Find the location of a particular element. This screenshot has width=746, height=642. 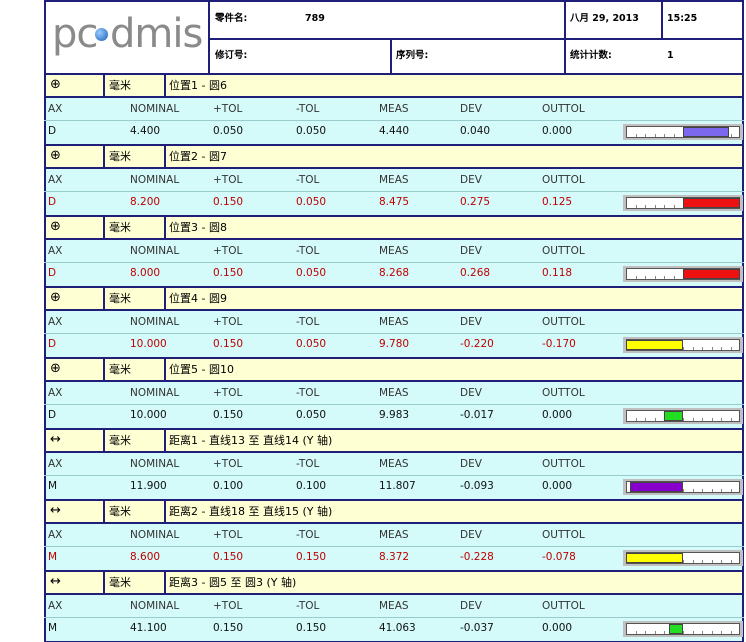

cell-value: 41.063 is located at coordinates (397, 628).